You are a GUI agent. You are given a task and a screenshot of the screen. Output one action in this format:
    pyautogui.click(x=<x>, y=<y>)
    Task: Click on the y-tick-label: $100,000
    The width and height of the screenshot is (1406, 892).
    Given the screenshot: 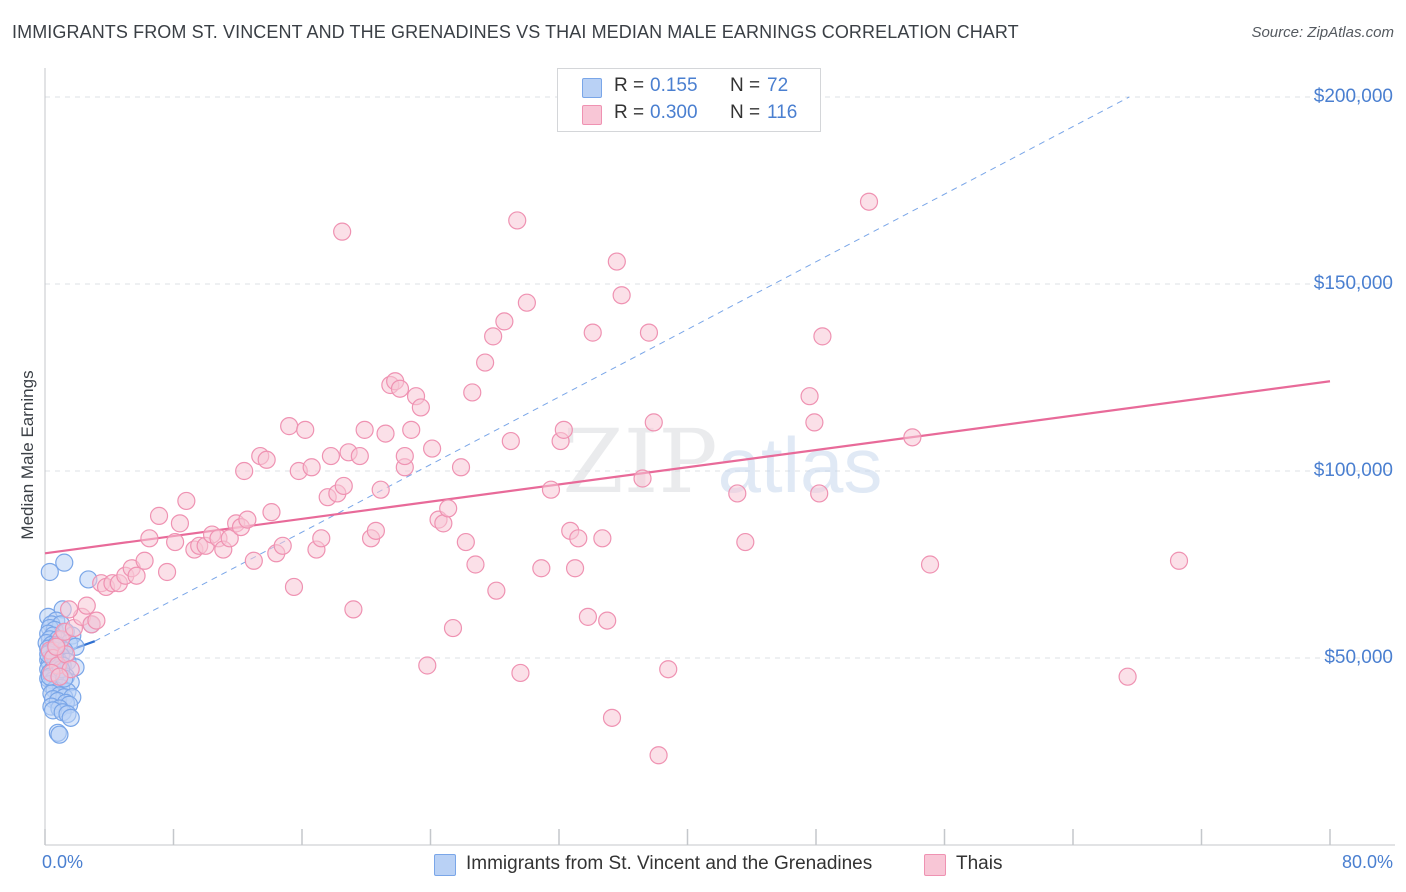 What is the action you would take?
    pyautogui.click(x=1353, y=470)
    